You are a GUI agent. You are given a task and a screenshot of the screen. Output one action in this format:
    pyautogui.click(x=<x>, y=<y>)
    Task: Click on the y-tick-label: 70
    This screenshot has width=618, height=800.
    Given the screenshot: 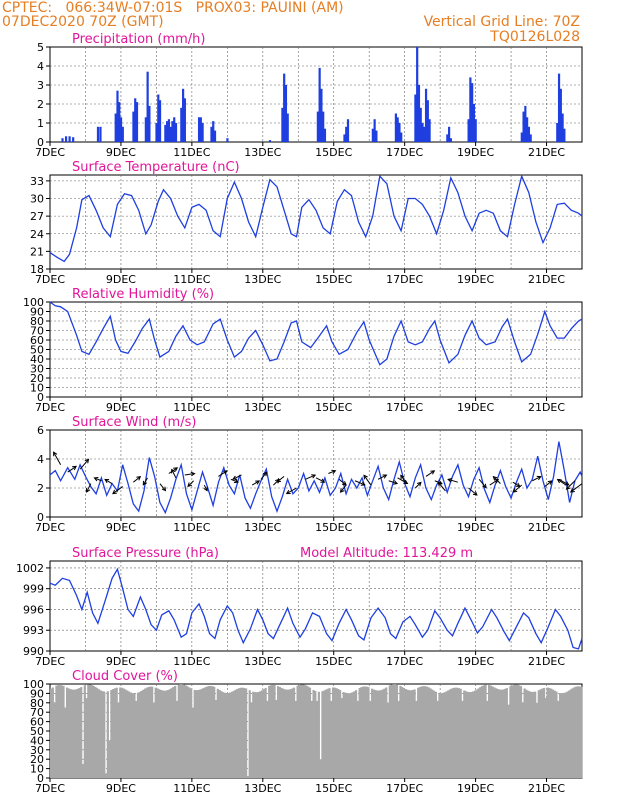 What is the action you would take?
    pyautogui.click(x=37, y=712)
    